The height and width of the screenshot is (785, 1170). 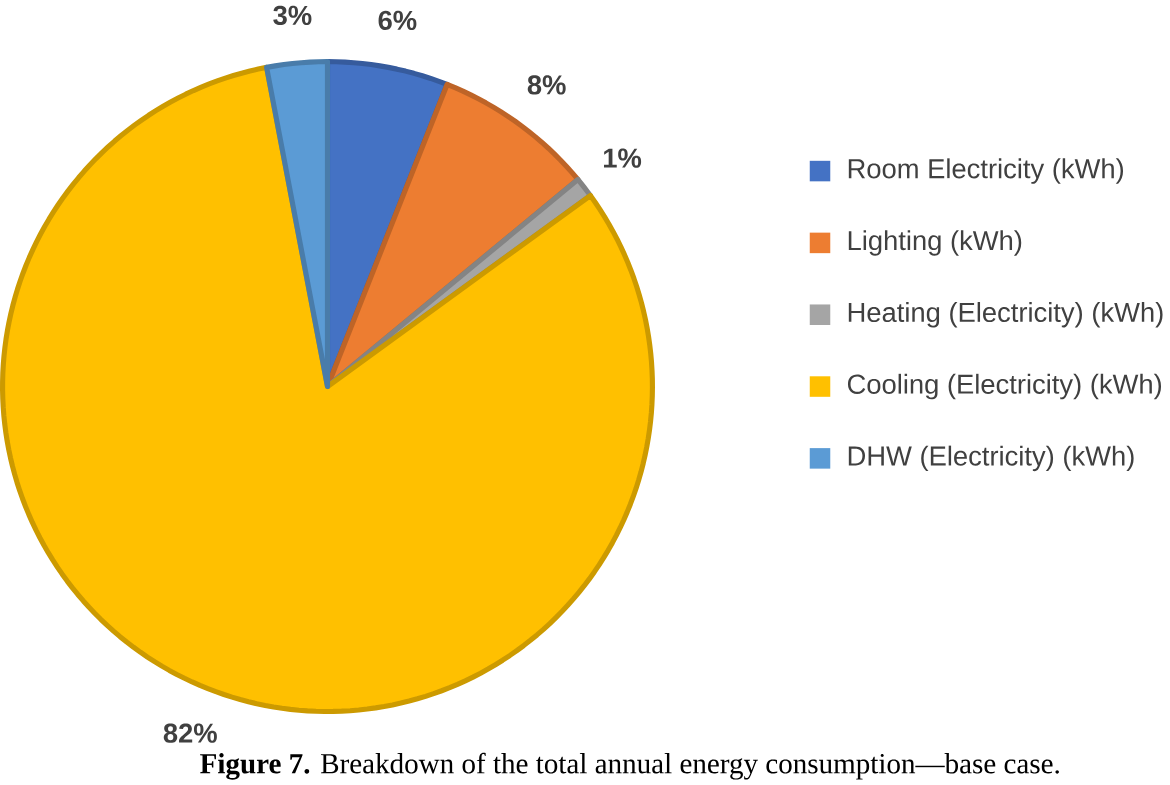 What do you see at coordinates (397, 20) in the screenshot?
I see `data-label: 6%` at bounding box center [397, 20].